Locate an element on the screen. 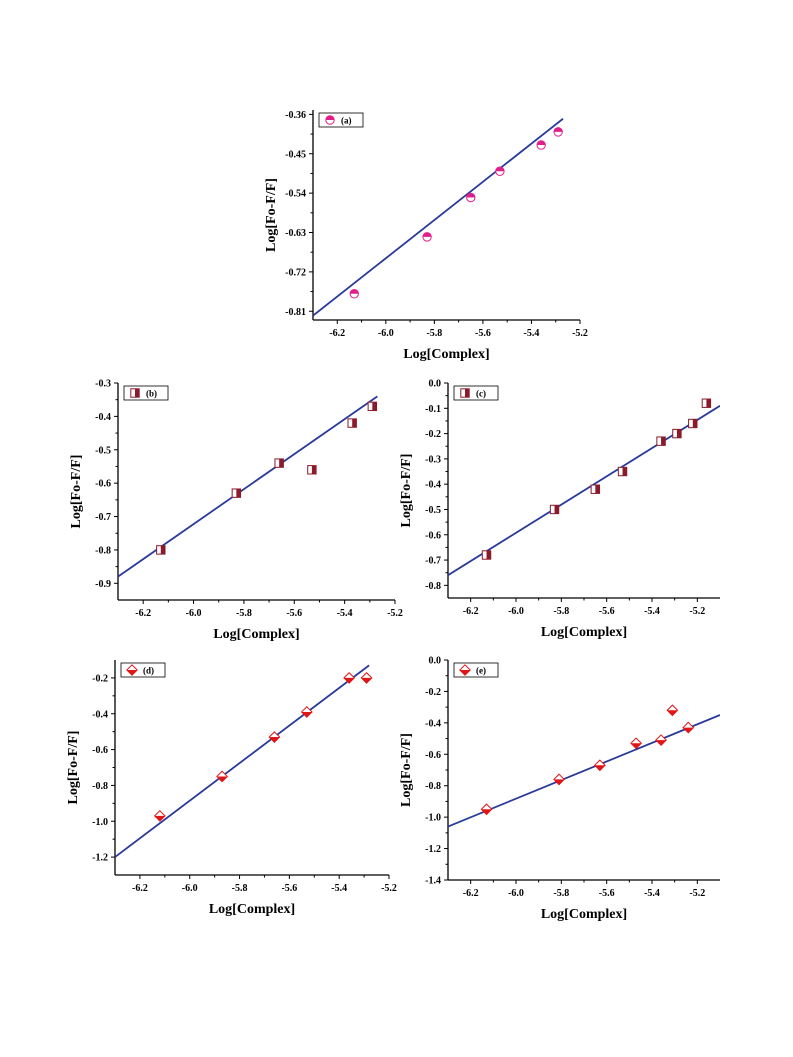 The height and width of the screenshot is (1057, 793). legend-label: (a) is located at coordinates (346, 121).